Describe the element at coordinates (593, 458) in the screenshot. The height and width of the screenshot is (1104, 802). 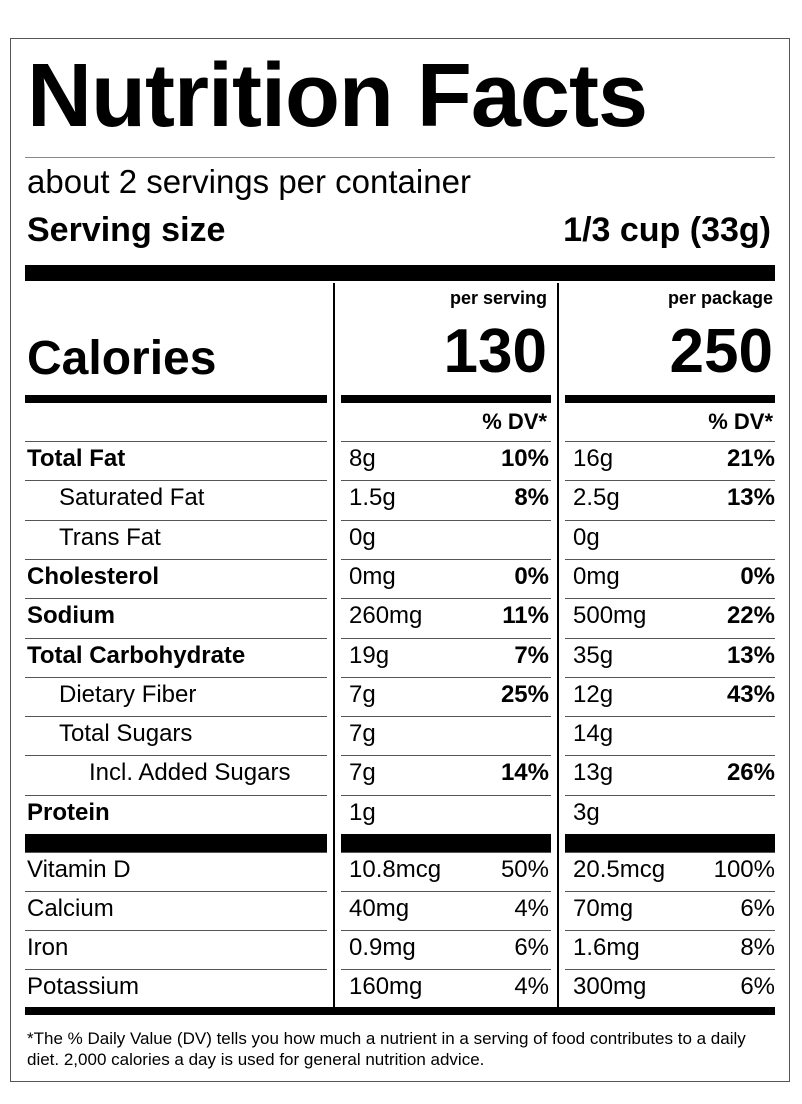
I see `package-amount: 16g` at that location.